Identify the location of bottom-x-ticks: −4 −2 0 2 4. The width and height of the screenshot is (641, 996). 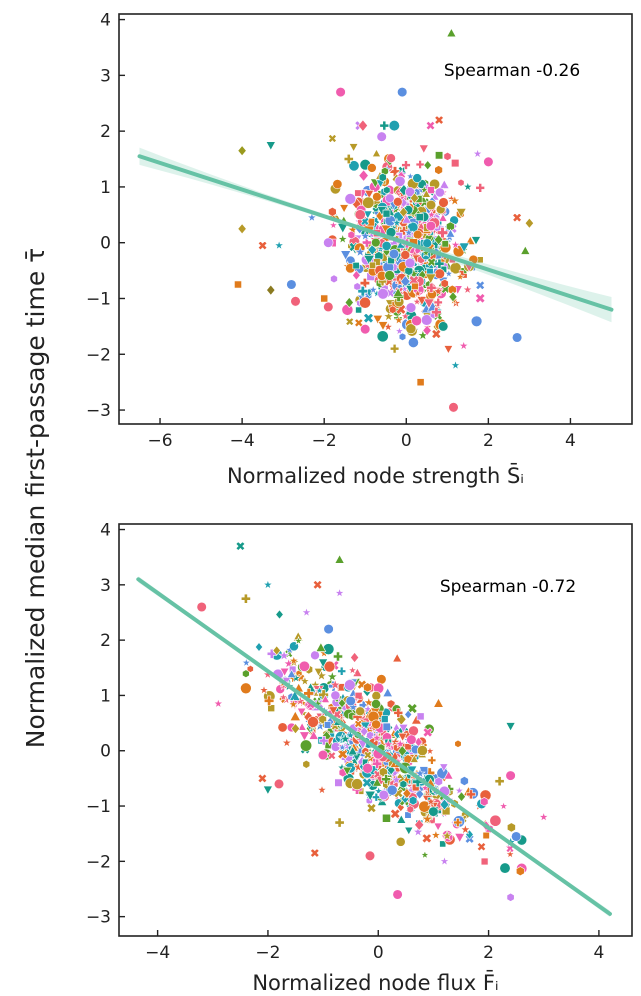
(374, 946).